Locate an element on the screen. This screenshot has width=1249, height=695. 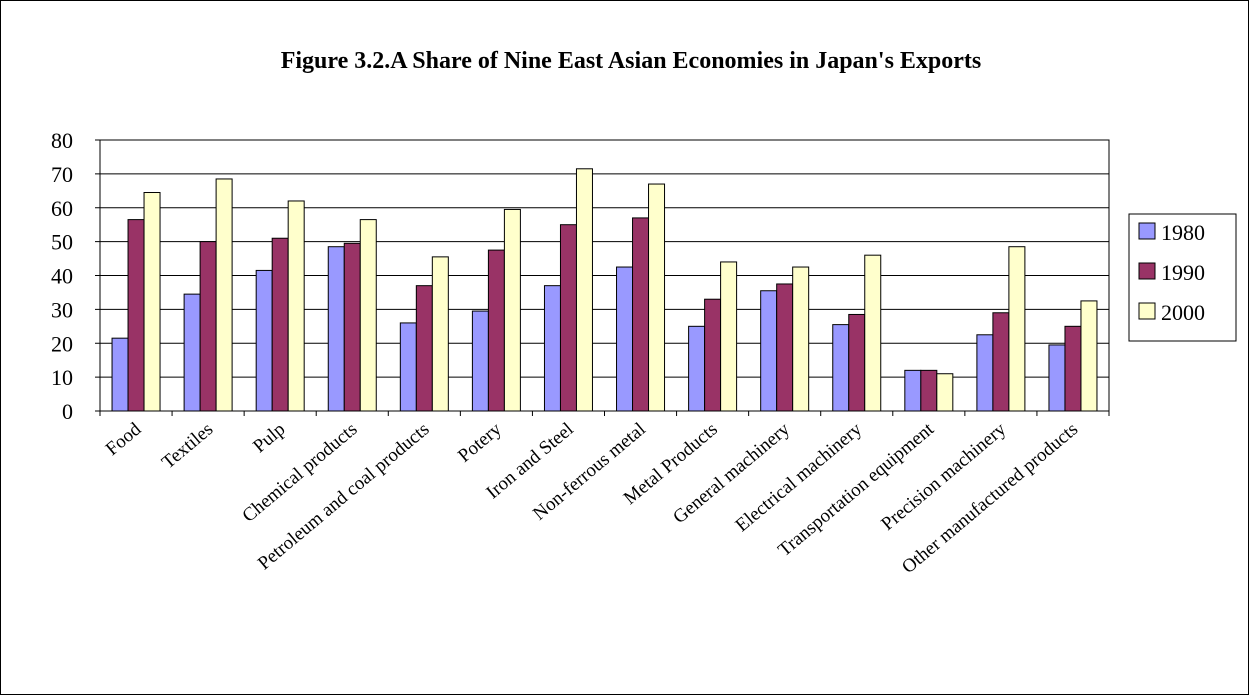
category-label: Pulp is located at coordinates (269, 438).